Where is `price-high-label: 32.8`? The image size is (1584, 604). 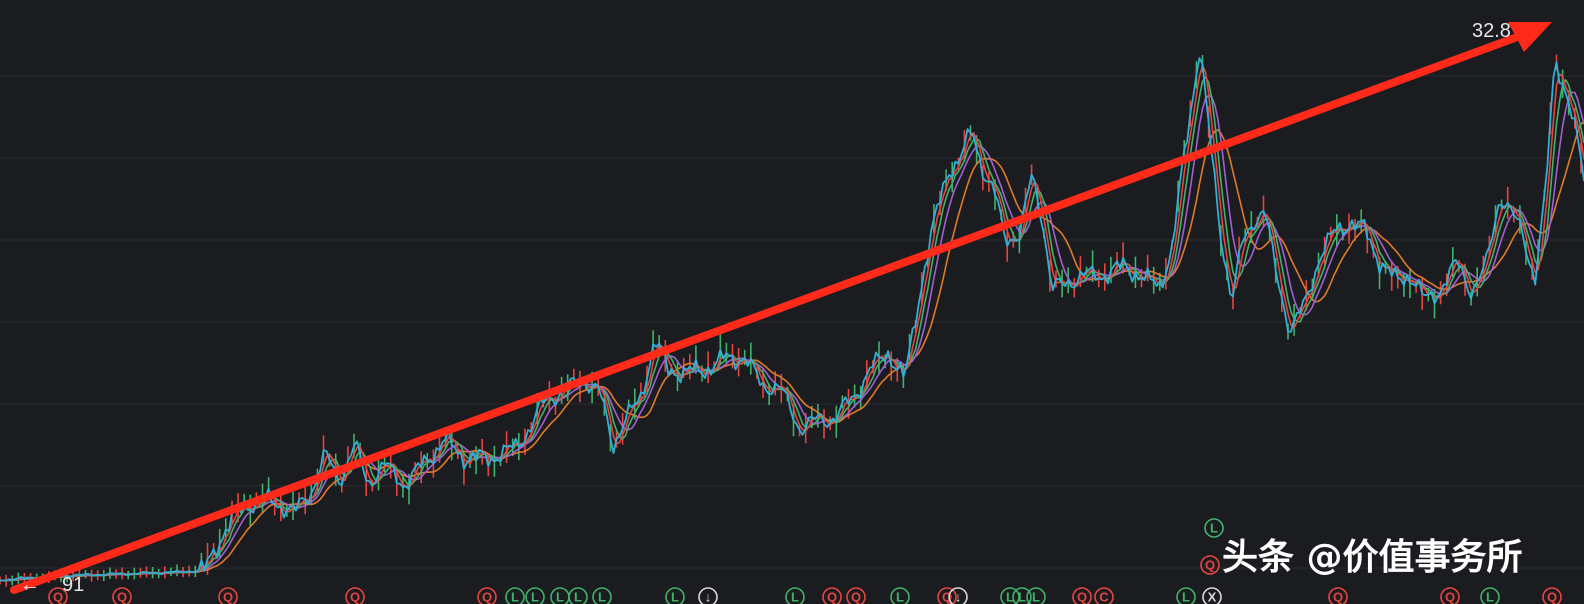 price-high-label: 32.8 is located at coordinates (1491, 31).